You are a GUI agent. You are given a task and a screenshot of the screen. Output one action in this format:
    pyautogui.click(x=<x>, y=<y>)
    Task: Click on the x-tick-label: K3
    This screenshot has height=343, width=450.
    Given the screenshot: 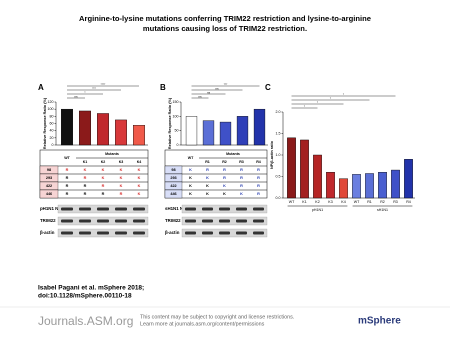 What is the action you would take?
    pyautogui.click(x=330, y=202)
    